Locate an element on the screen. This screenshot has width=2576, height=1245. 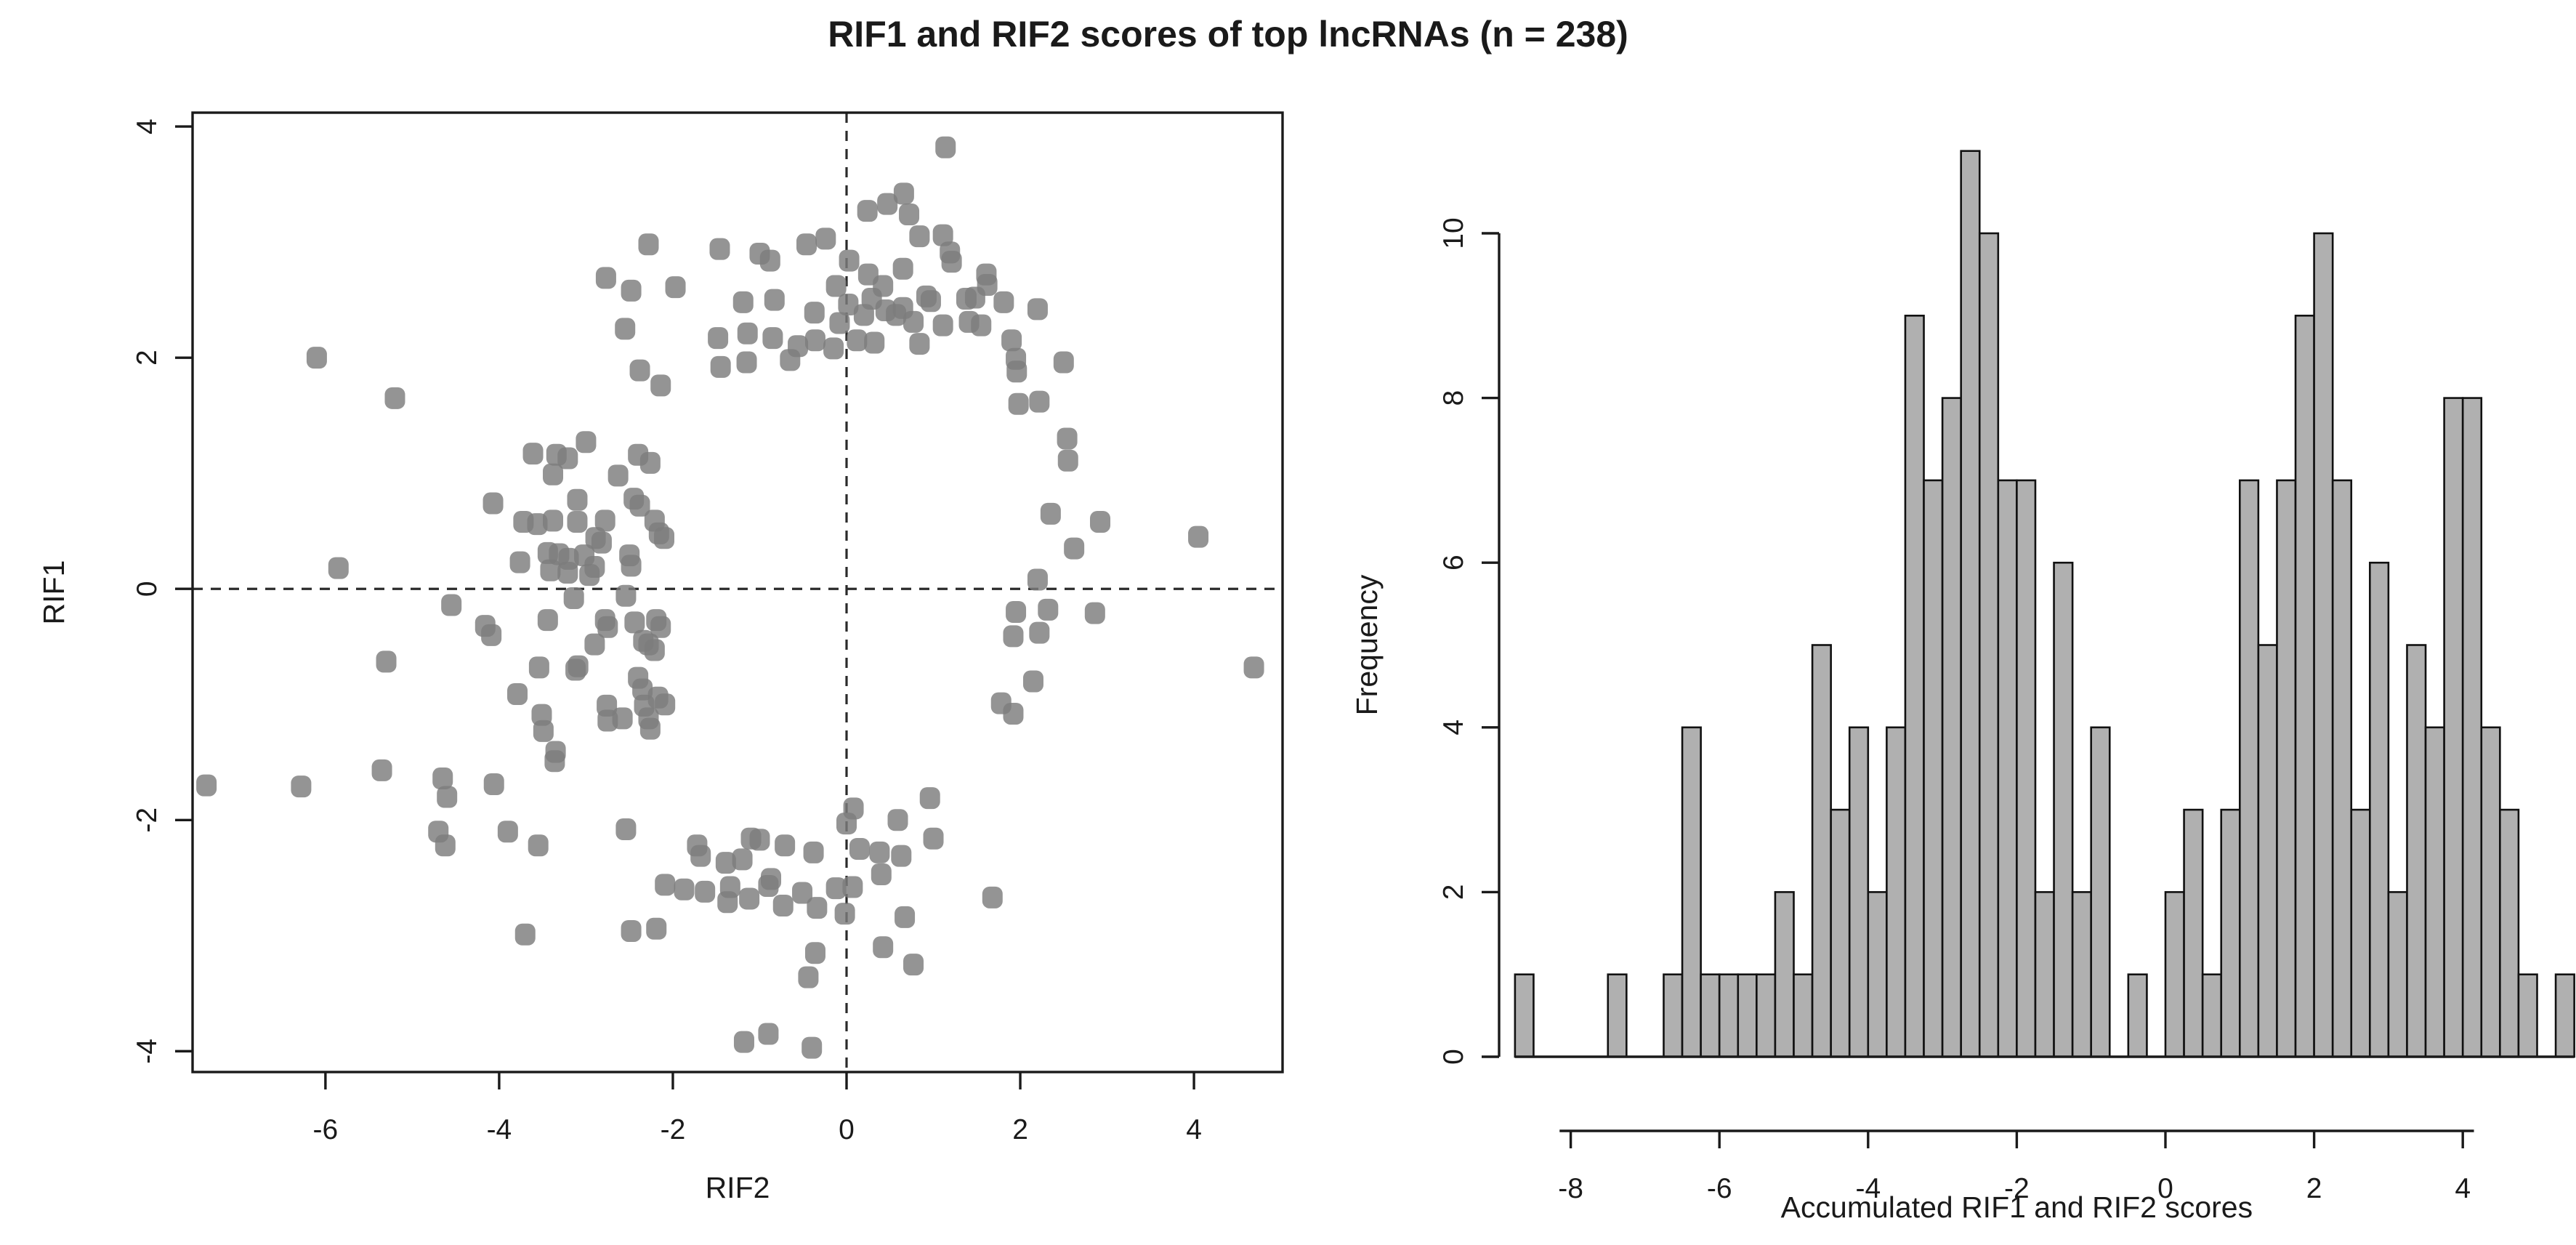
x-tick-label: 4 is located at coordinates (2463, 1188).